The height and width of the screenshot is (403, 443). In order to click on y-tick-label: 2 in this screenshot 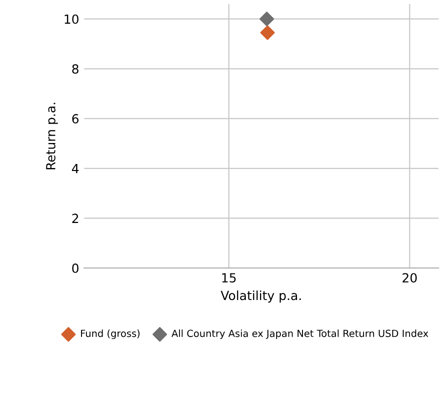, I will do `click(75, 218)`.